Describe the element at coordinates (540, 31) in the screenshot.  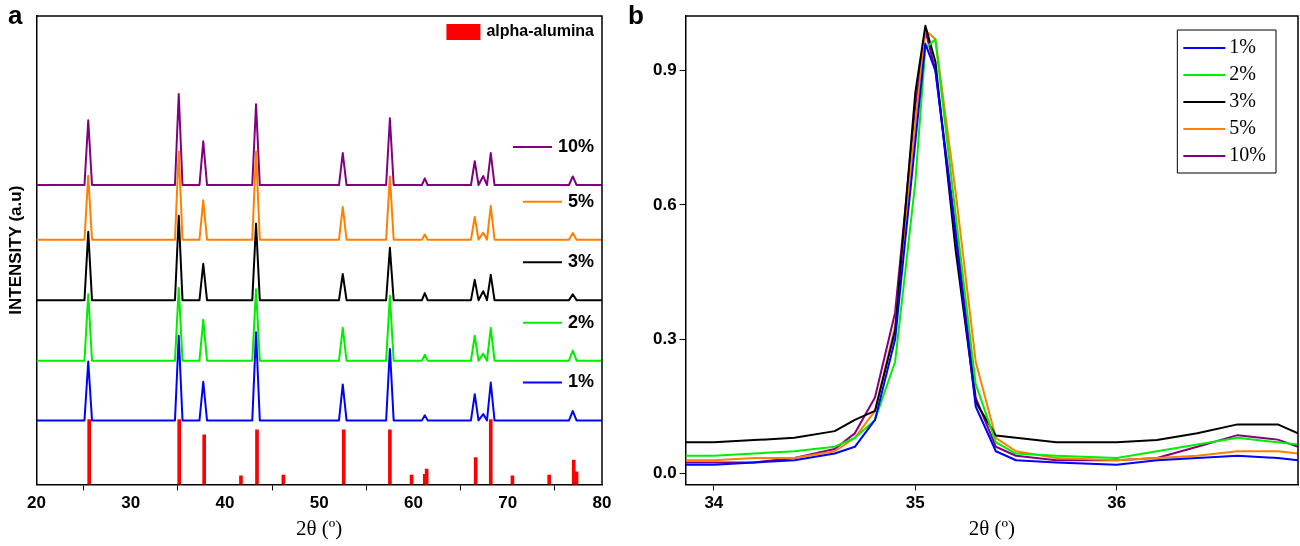
I see `legend-label: alpha-alumina` at that location.